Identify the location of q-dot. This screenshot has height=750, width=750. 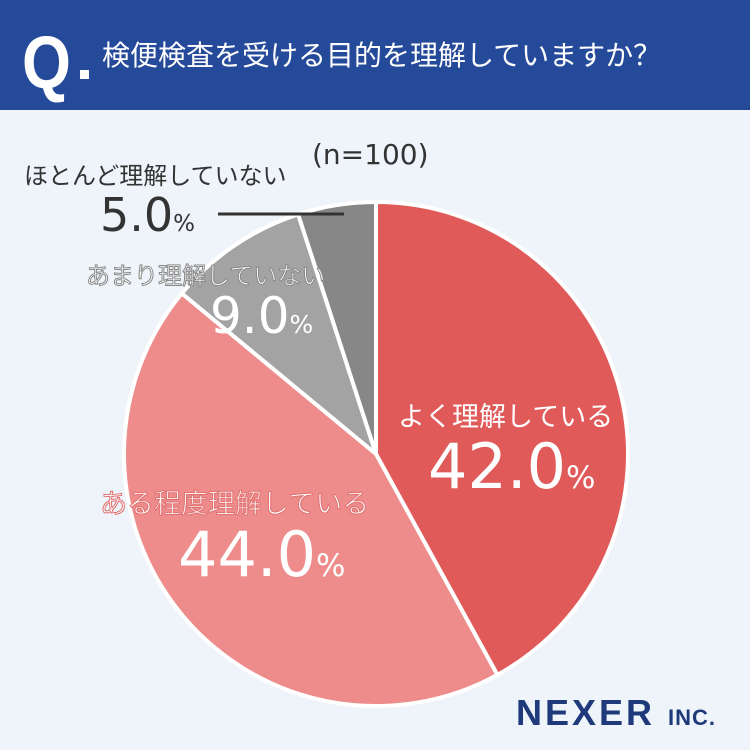
(84, 74).